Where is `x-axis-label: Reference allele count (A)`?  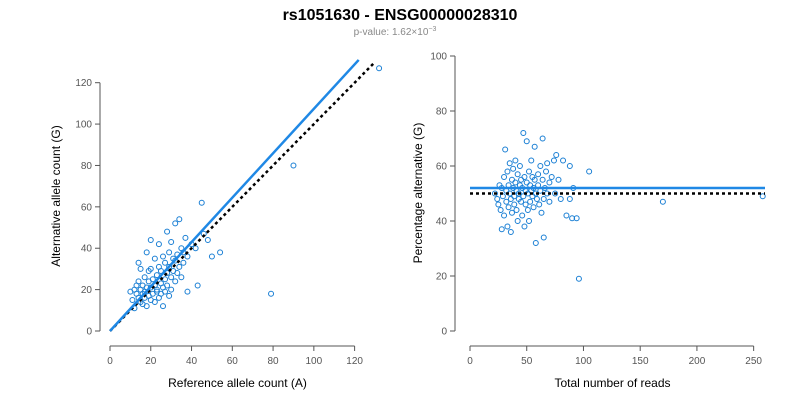 x-axis-label: Reference allele count (A) is located at coordinates (237, 383).